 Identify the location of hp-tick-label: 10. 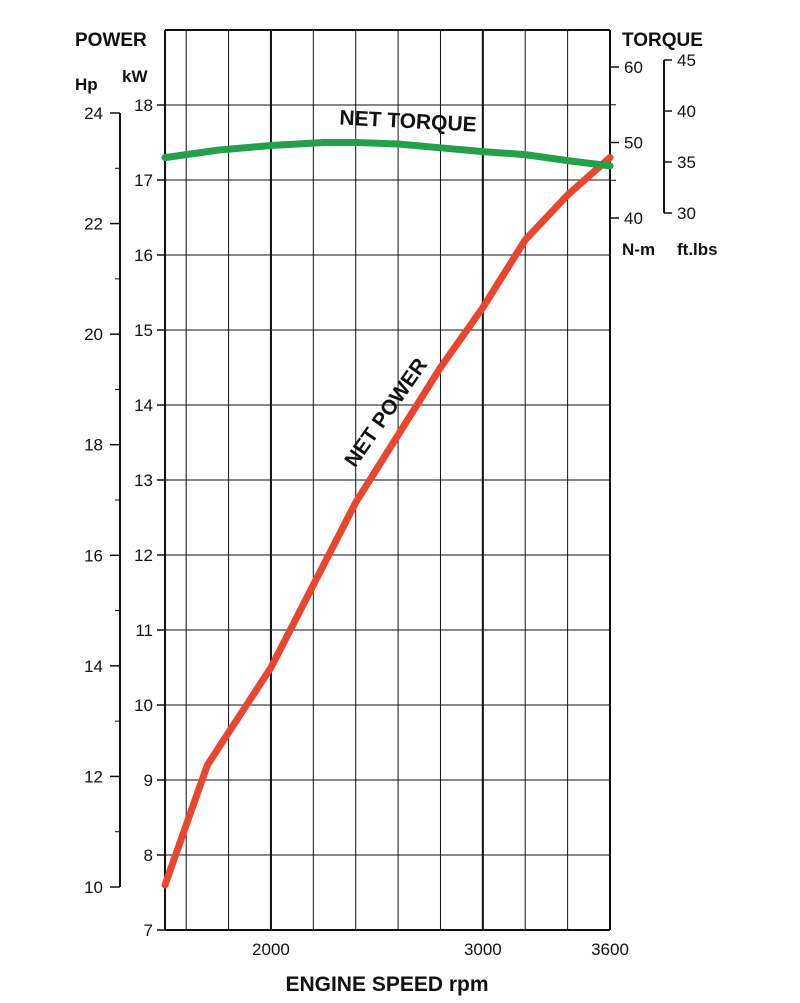
(93, 887).